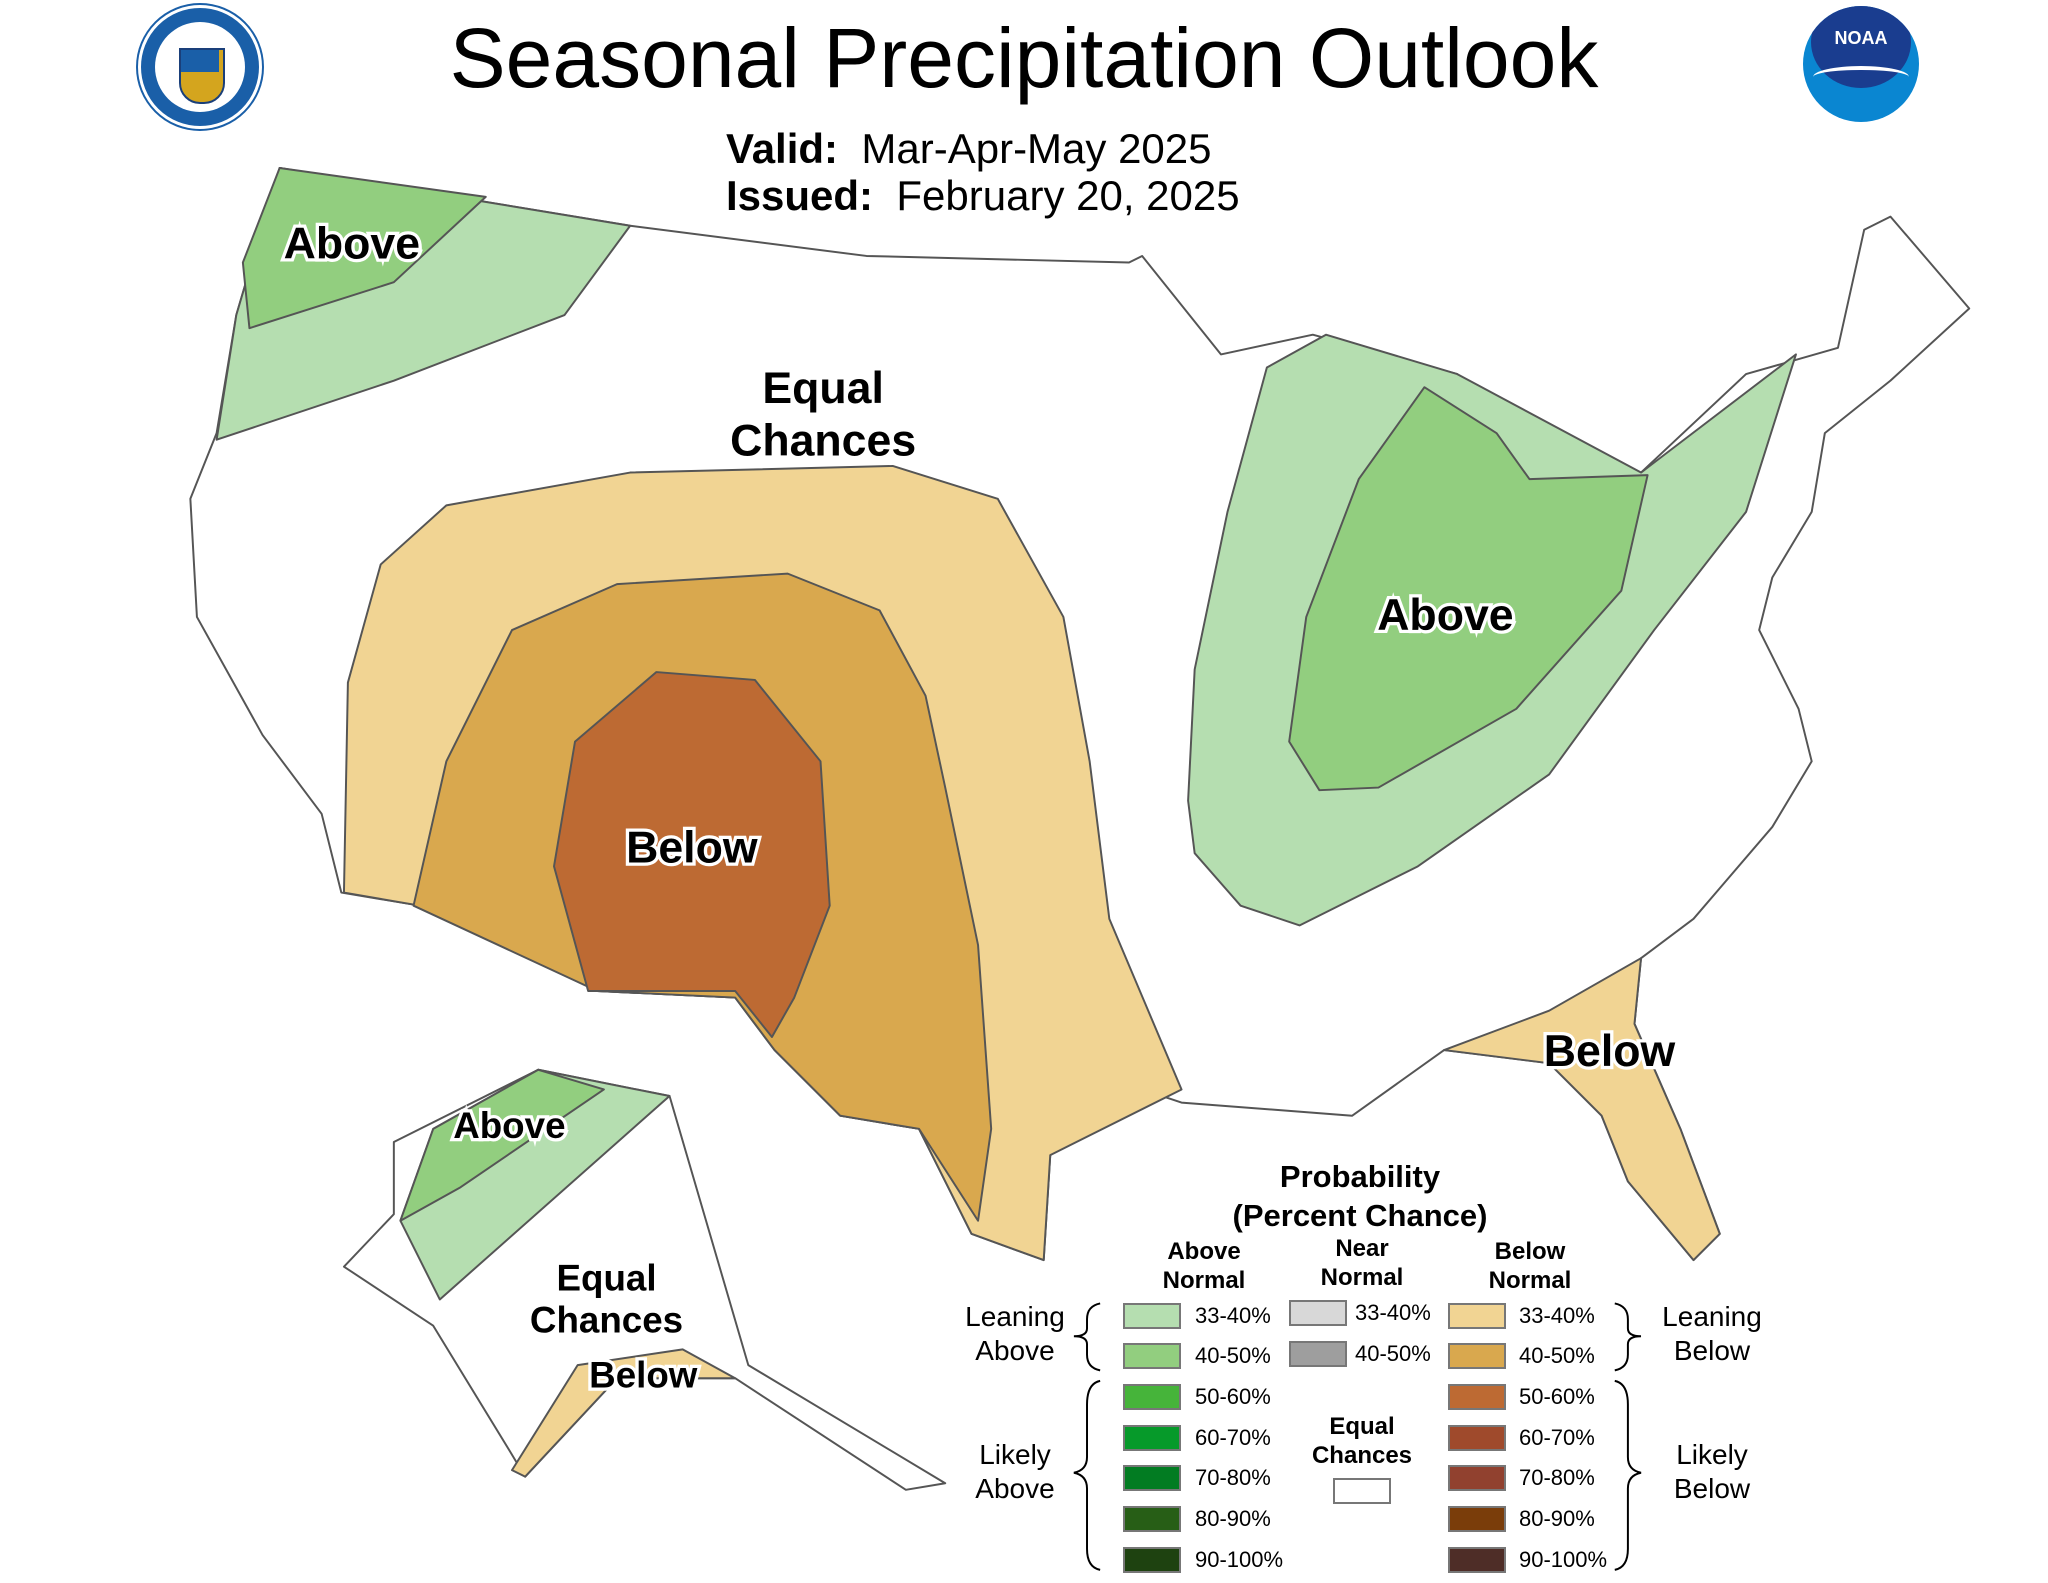 This screenshot has width=2048, height=1583. Describe the element at coordinates (1362, 1455) in the screenshot. I see `legend-equal-chances-2: Chances` at that location.